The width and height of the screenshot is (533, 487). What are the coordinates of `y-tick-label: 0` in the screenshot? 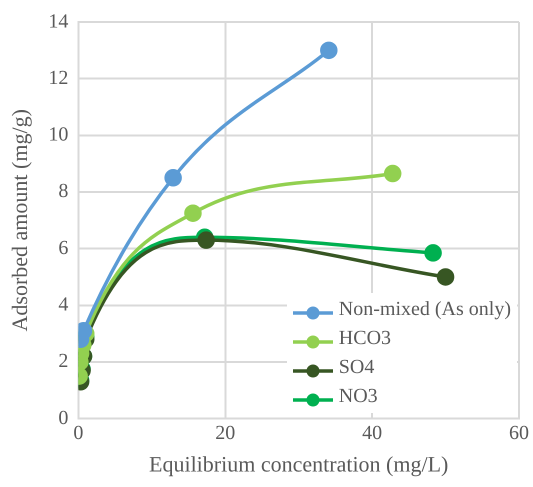 It's located at (63, 417).